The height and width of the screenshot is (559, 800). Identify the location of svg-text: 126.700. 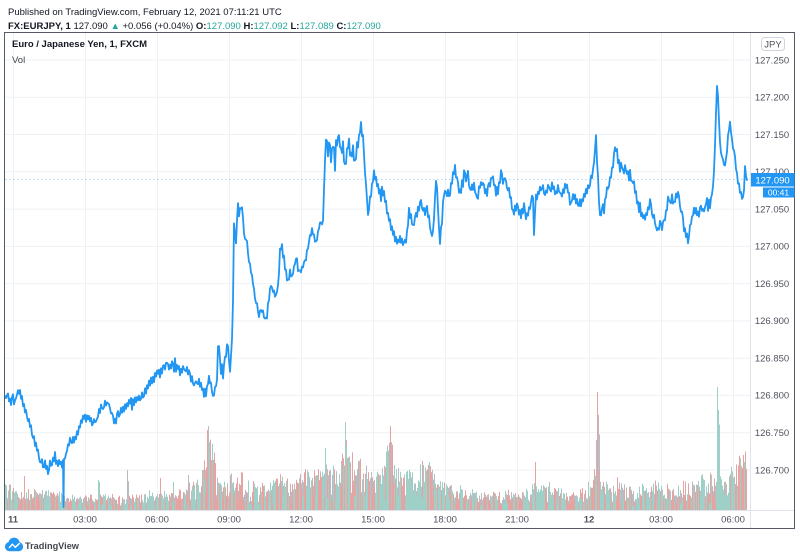
(772, 470).